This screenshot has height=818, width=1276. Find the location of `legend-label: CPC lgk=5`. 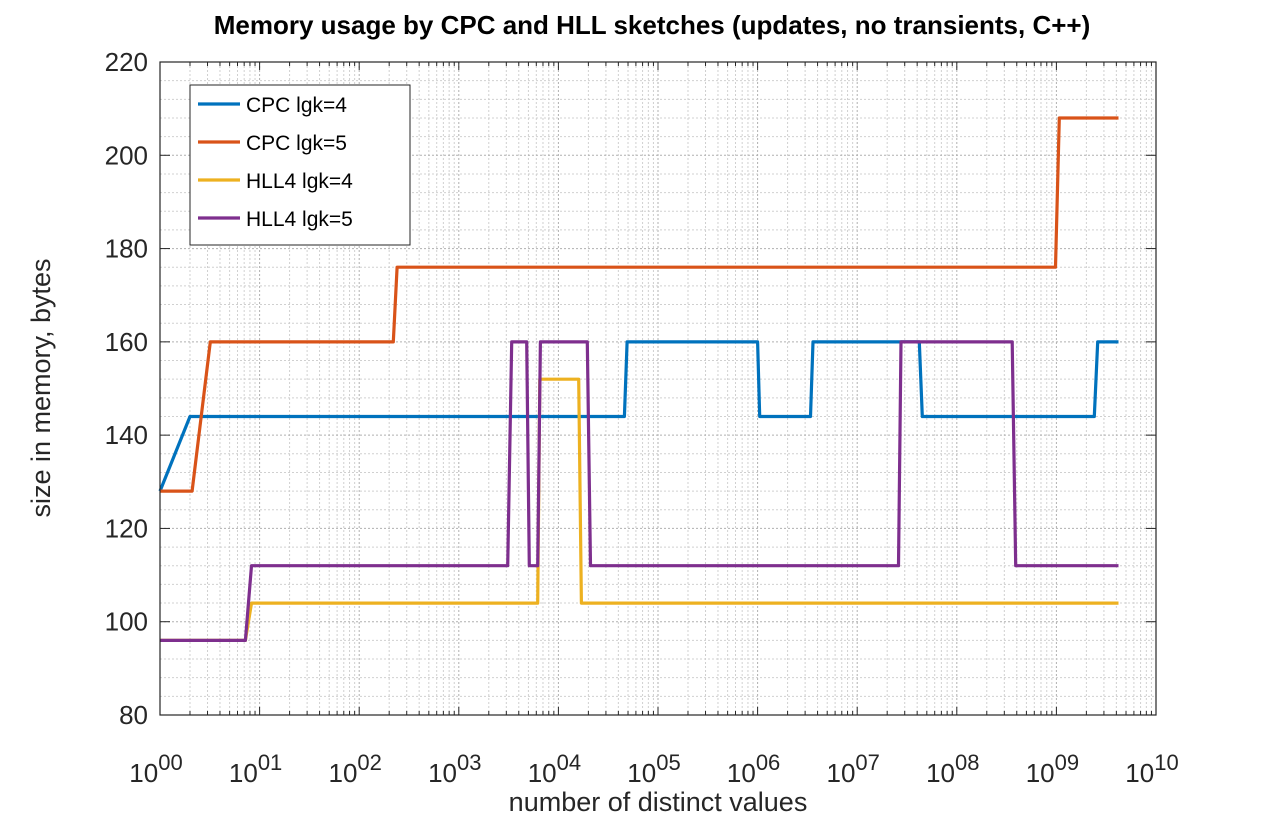

legend-label: CPC lgk=5 is located at coordinates (296, 143).